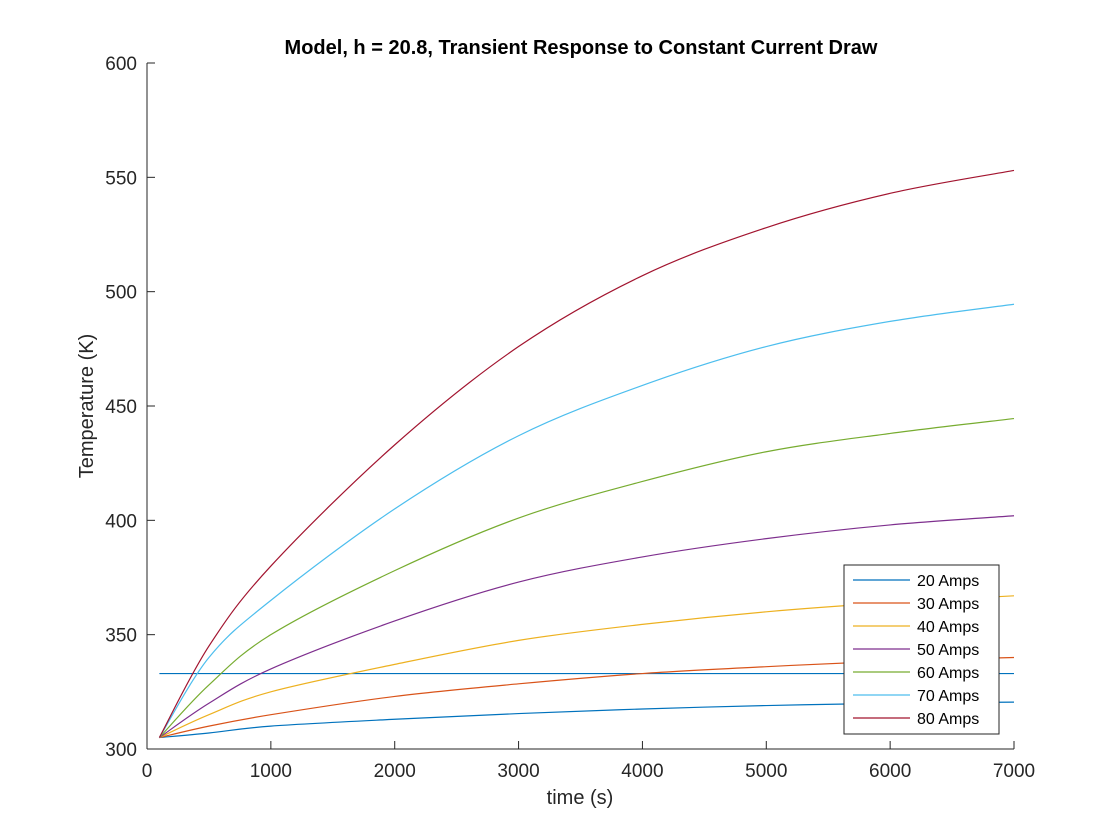 This screenshot has width=1120, height=840. What do you see at coordinates (588, 761) in the screenshot?
I see `x-ticks: 0 1000 2000 3000 4000 5000 6000 7000` at bounding box center [588, 761].